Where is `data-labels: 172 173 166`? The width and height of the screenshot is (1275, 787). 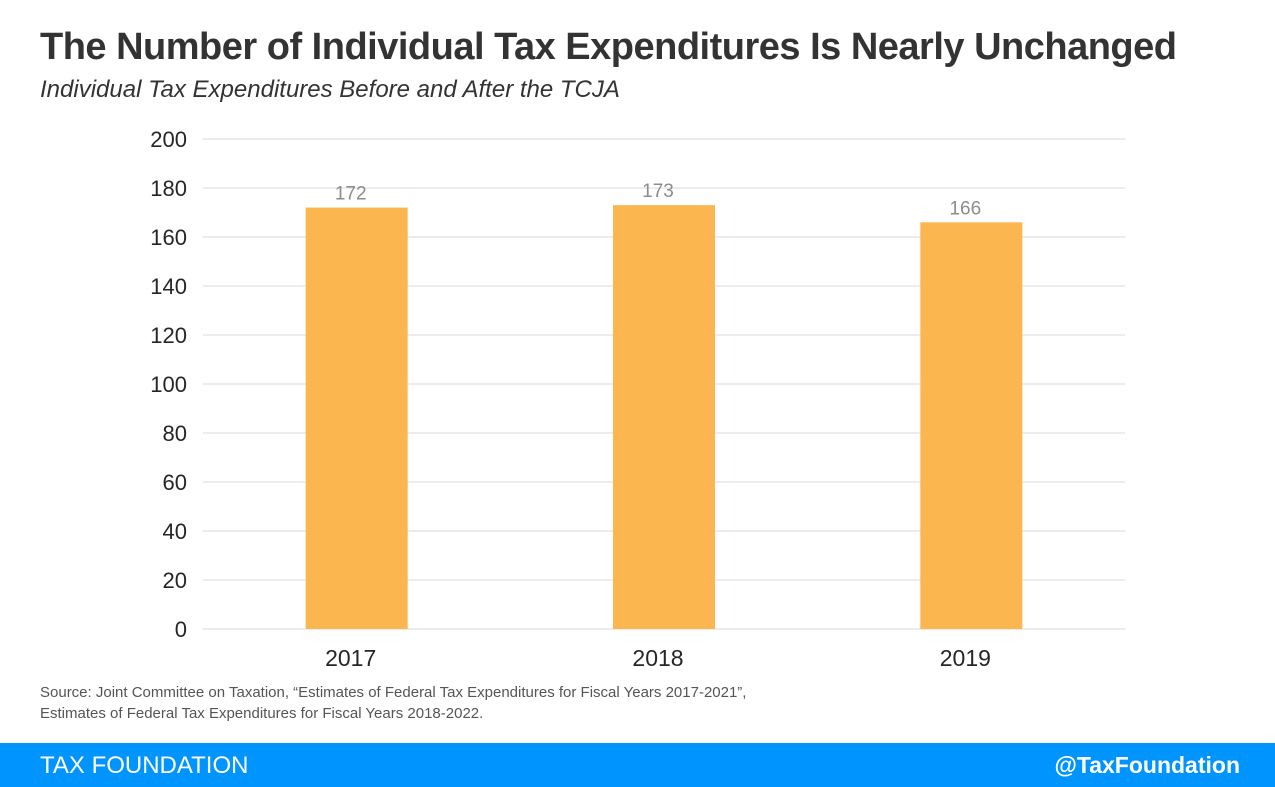 data-labels: 172 173 166 is located at coordinates (658, 200).